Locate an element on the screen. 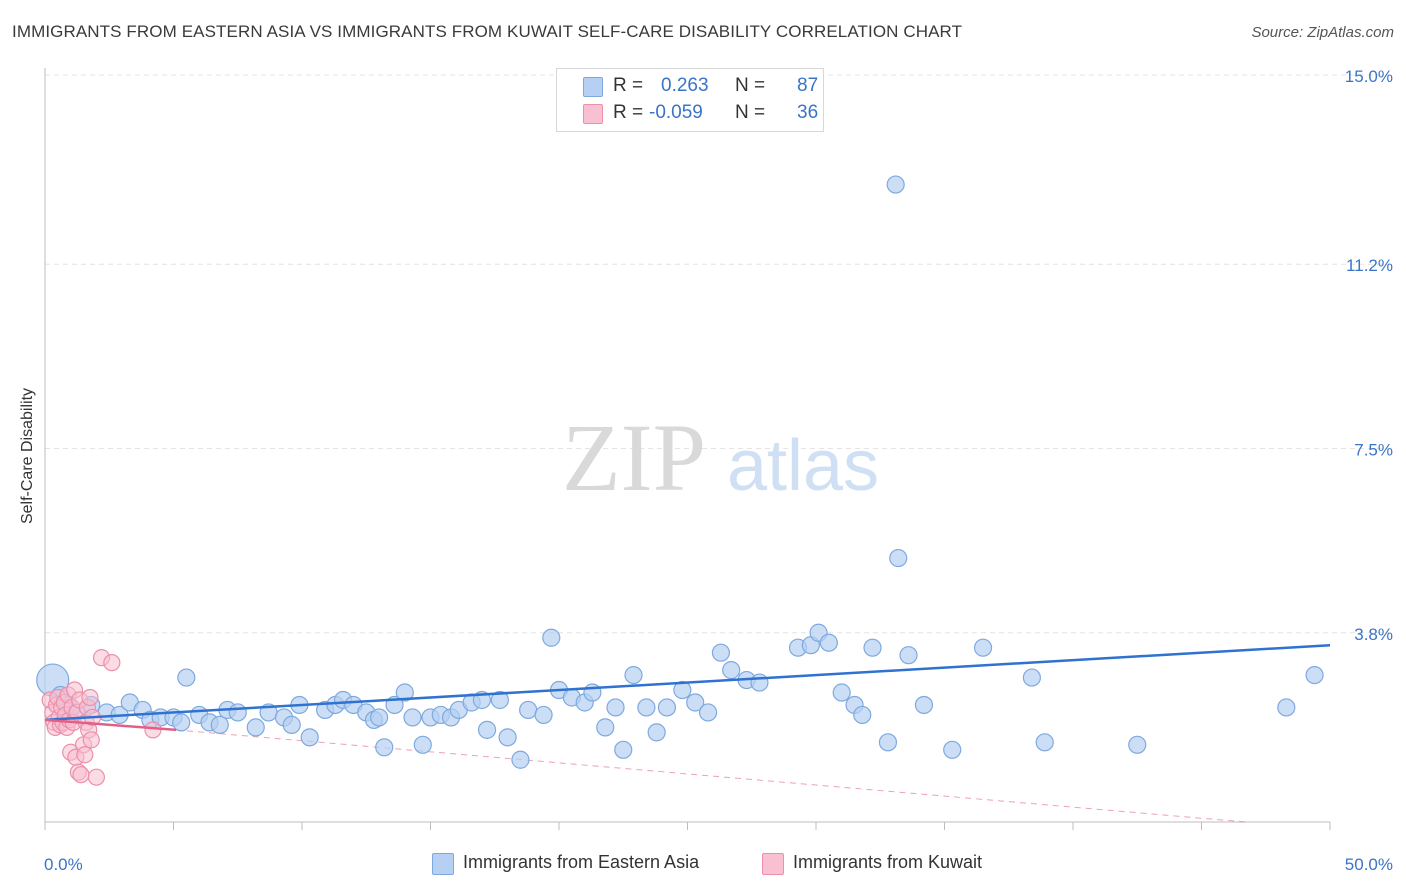 This screenshot has height=892, width=1406. y-tick-label: 11.2% is located at coordinates (1369, 265).